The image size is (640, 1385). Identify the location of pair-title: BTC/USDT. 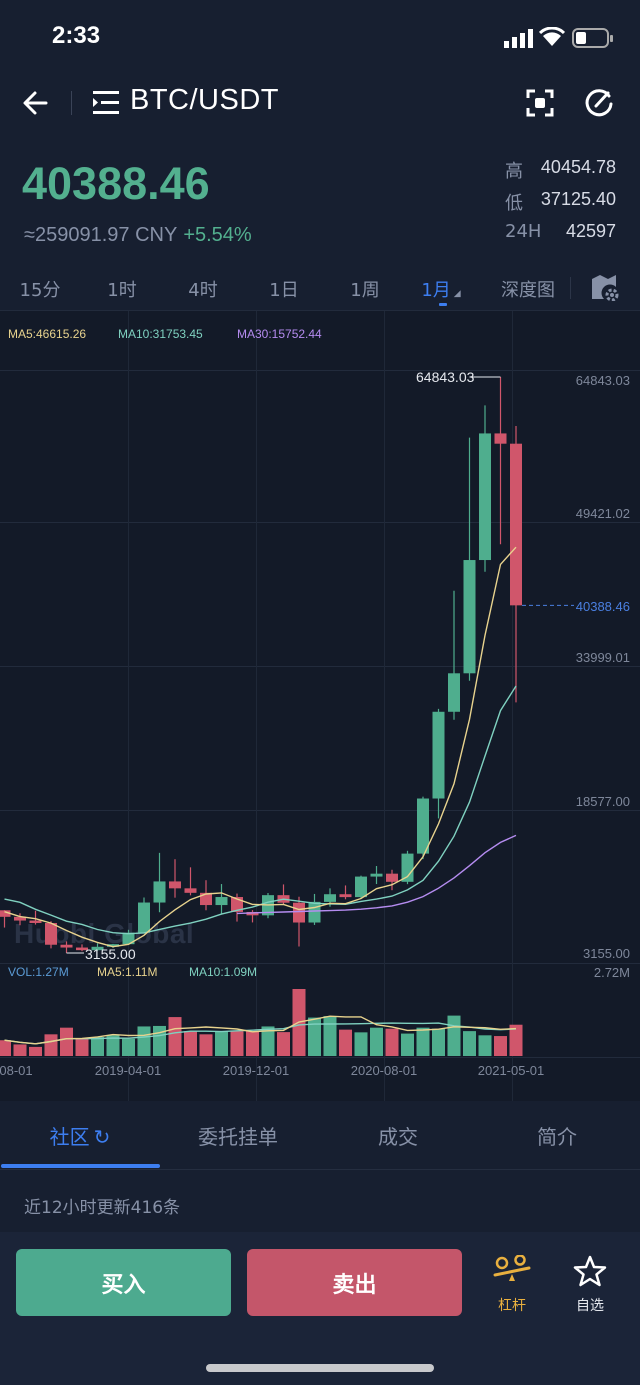
(204, 100).